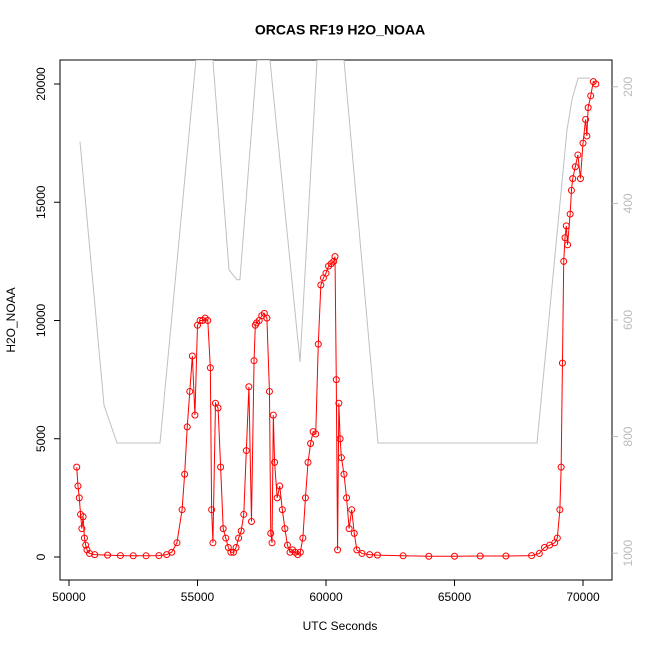 This screenshot has width=650, height=650. I want to click on y2-tick-label: 1000, so click(628, 553).